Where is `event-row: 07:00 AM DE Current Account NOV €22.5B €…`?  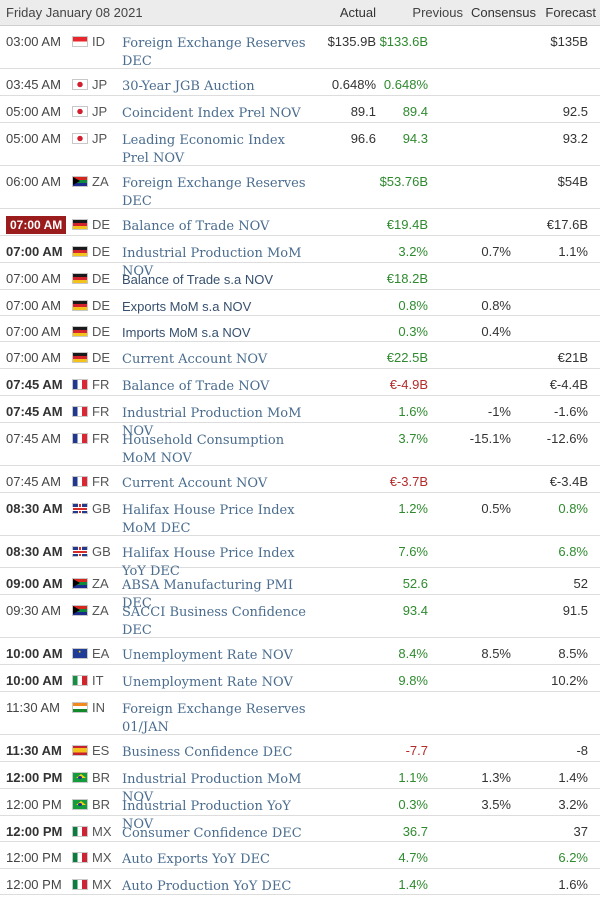 event-row: 07:00 AM DE Current Account NOV €22.5B €… is located at coordinates (300, 355).